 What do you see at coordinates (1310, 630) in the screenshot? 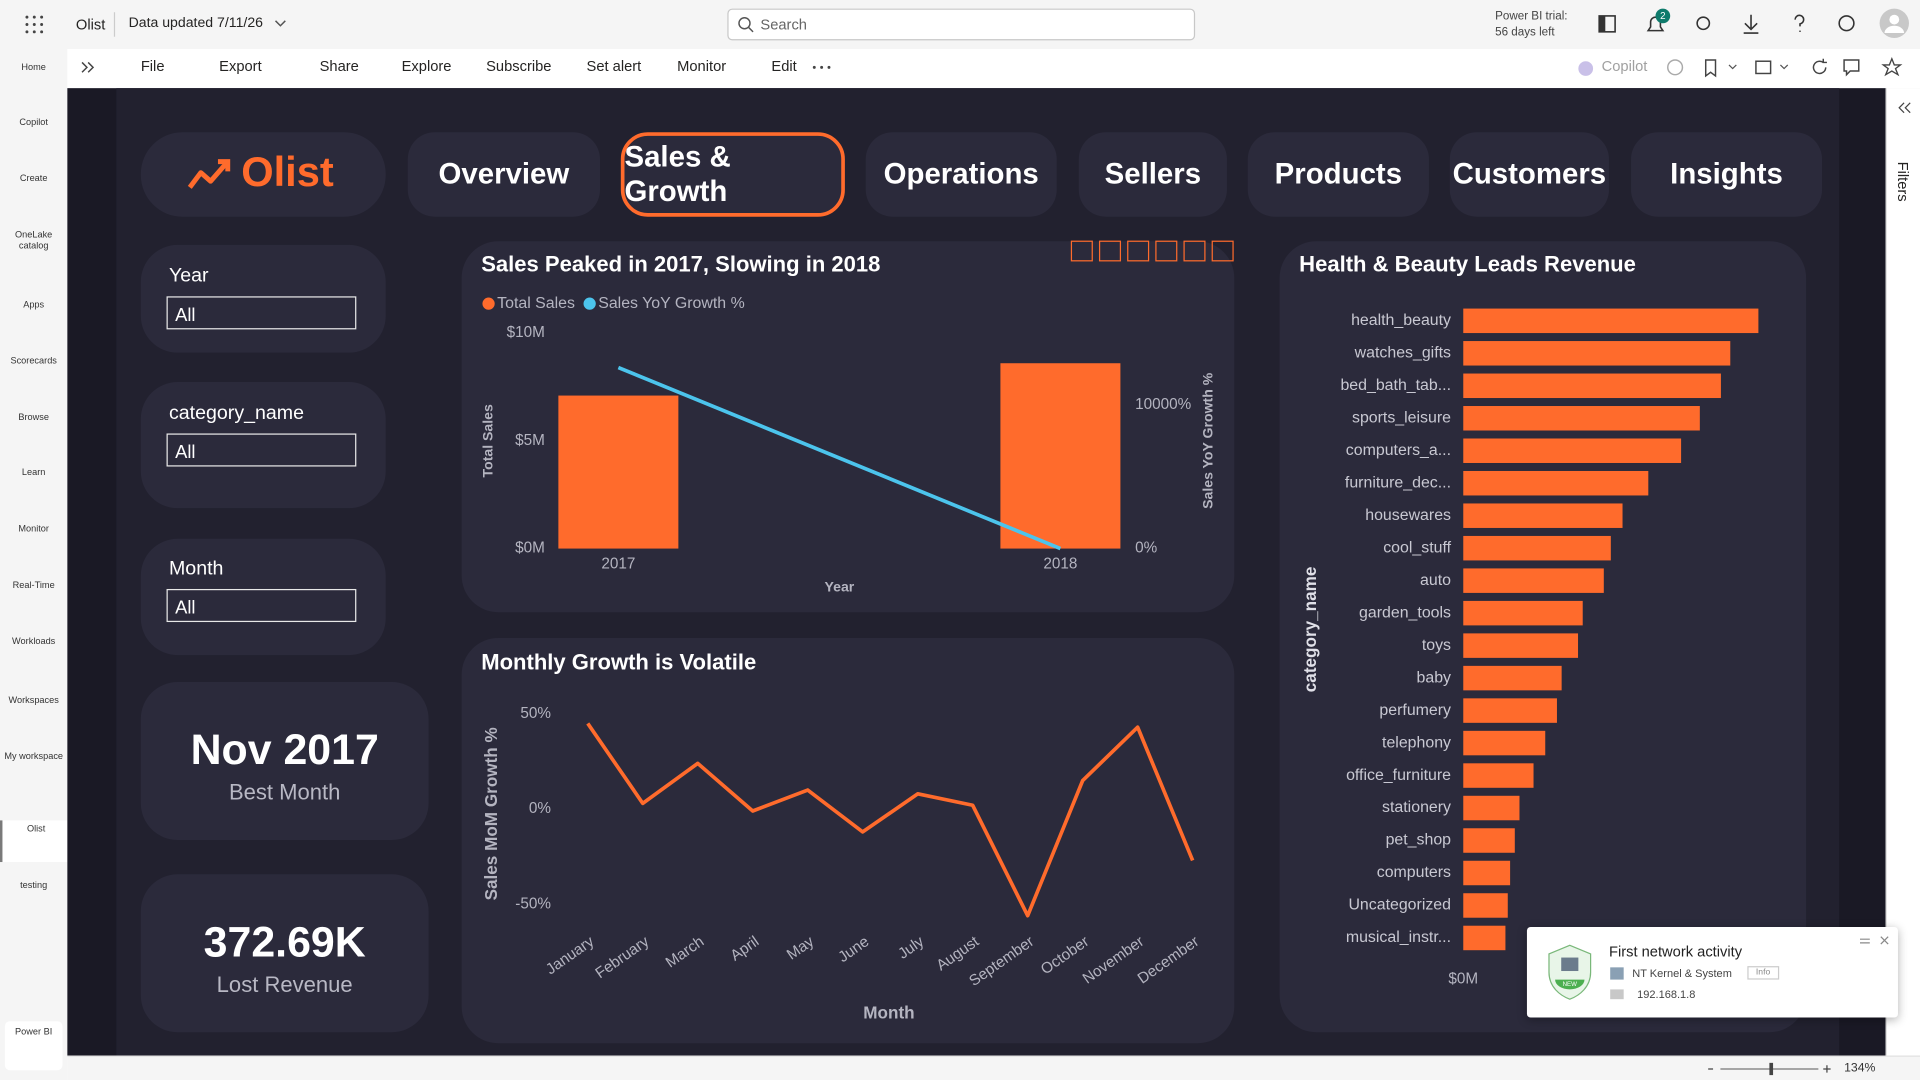
I see `y-axis-title: category_name` at bounding box center [1310, 630].